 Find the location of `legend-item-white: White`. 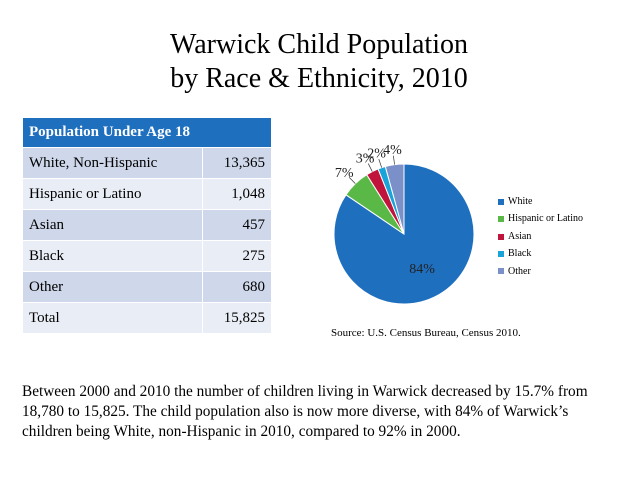

legend-item-white: White is located at coordinates (540, 201).